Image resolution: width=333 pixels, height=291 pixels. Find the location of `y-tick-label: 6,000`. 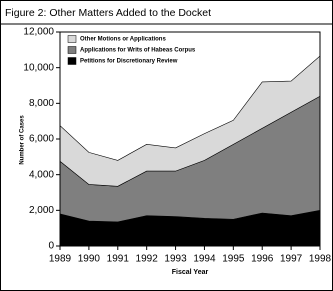

y-tick-label: 6,000 is located at coordinates (41, 139).